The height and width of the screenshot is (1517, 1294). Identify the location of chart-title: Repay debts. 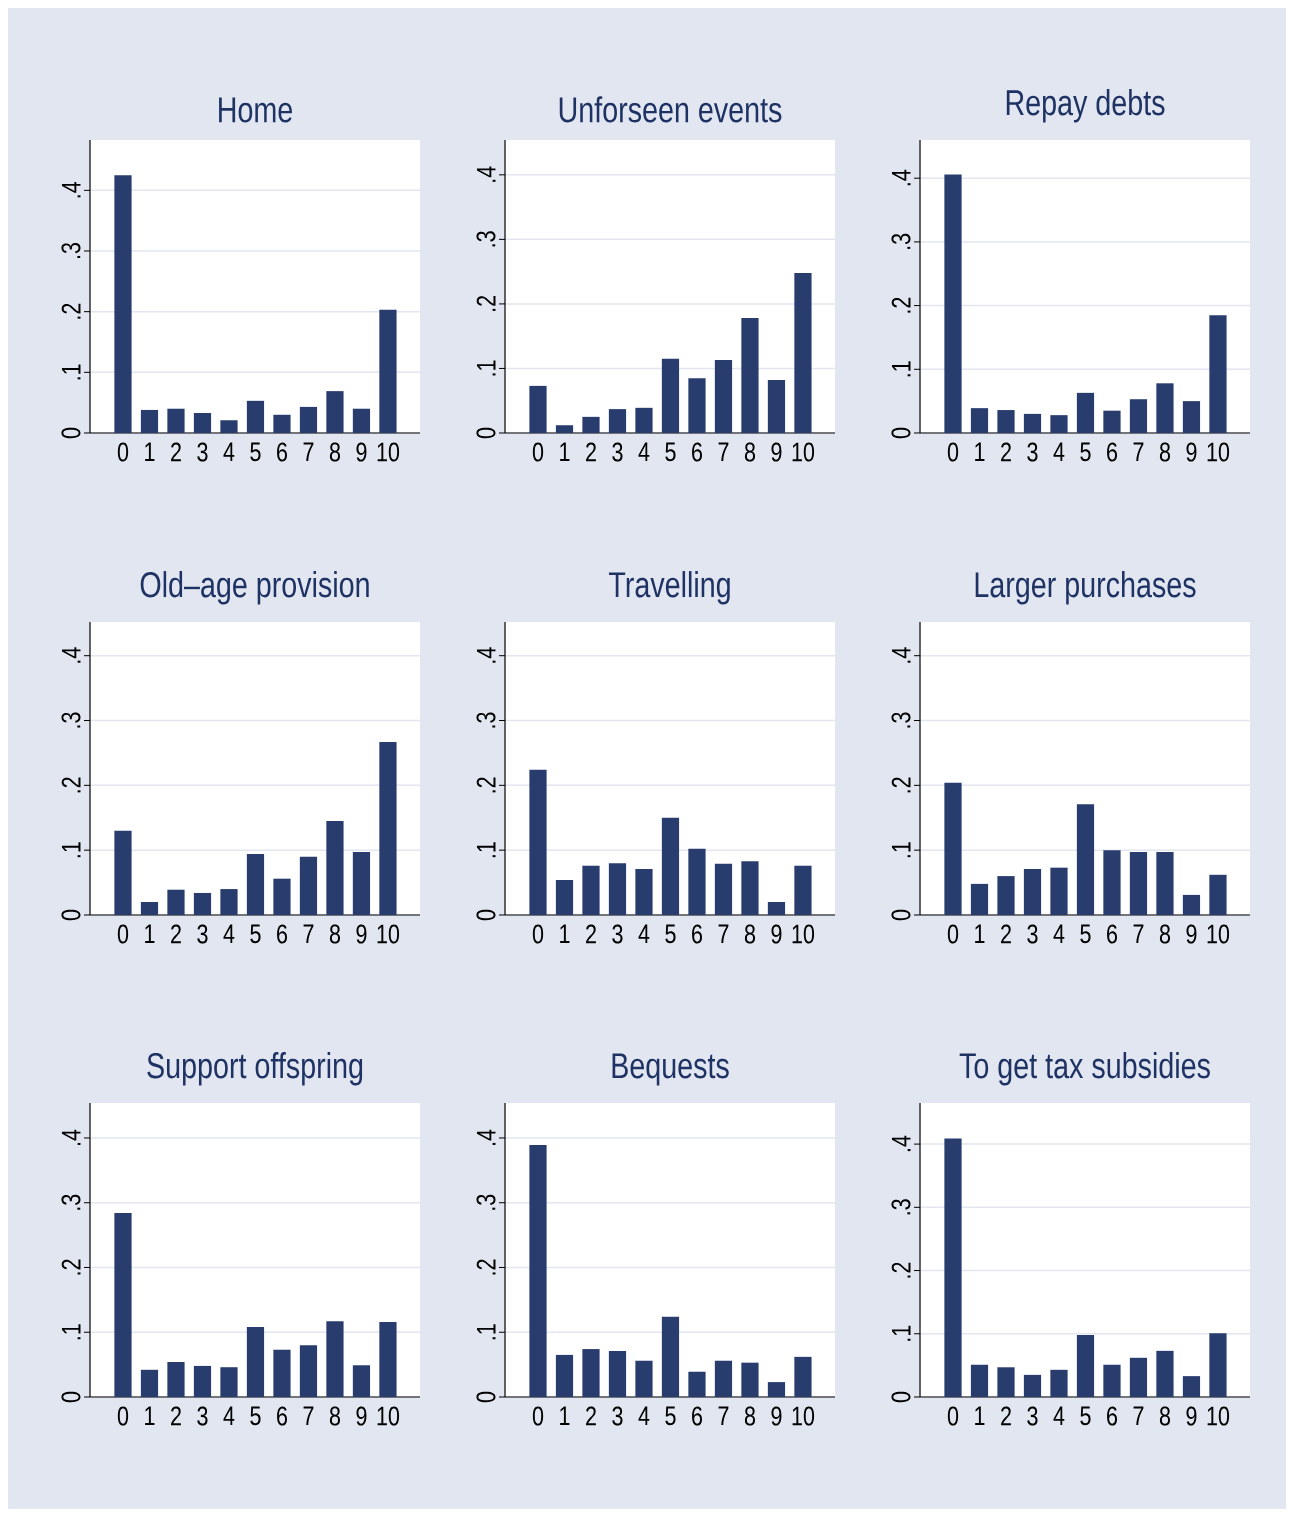
(1085, 106).